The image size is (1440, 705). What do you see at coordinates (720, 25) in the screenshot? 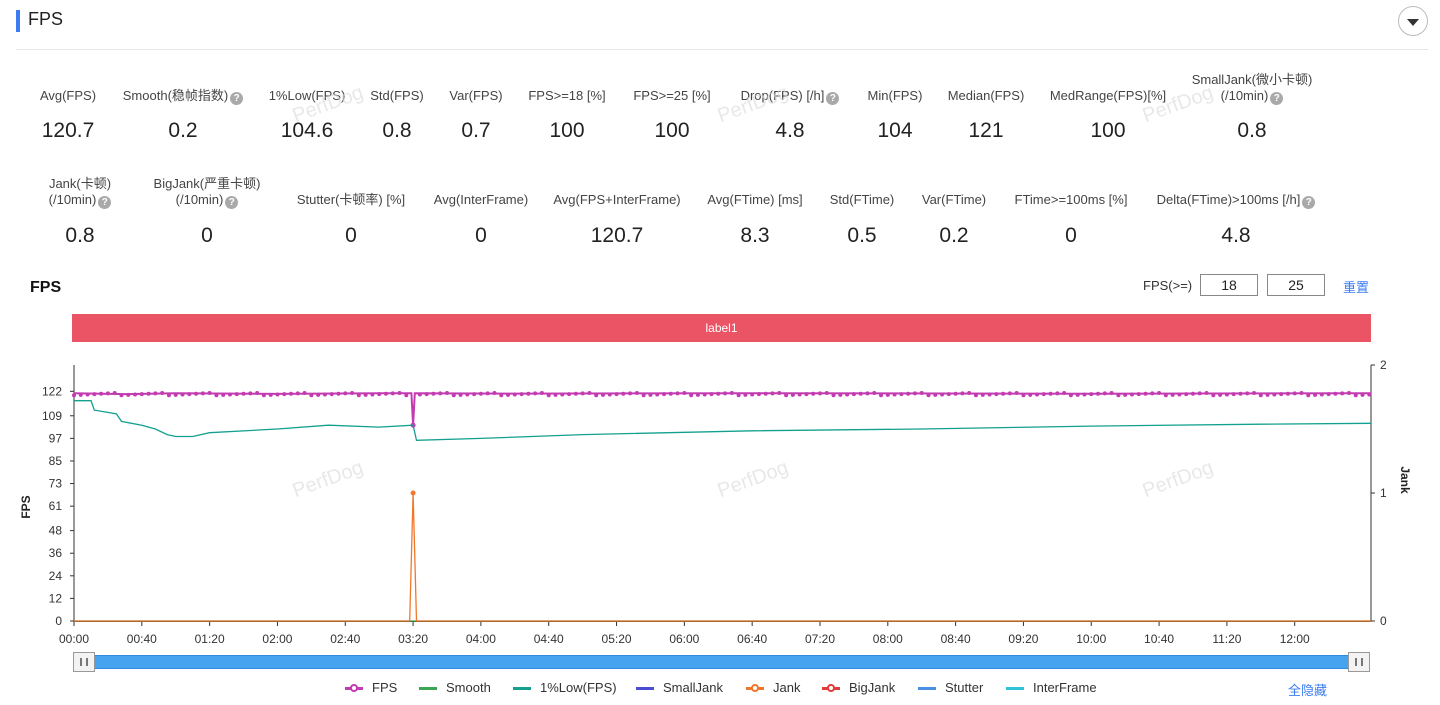
I see `page-header: FPS` at bounding box center [720, 25].